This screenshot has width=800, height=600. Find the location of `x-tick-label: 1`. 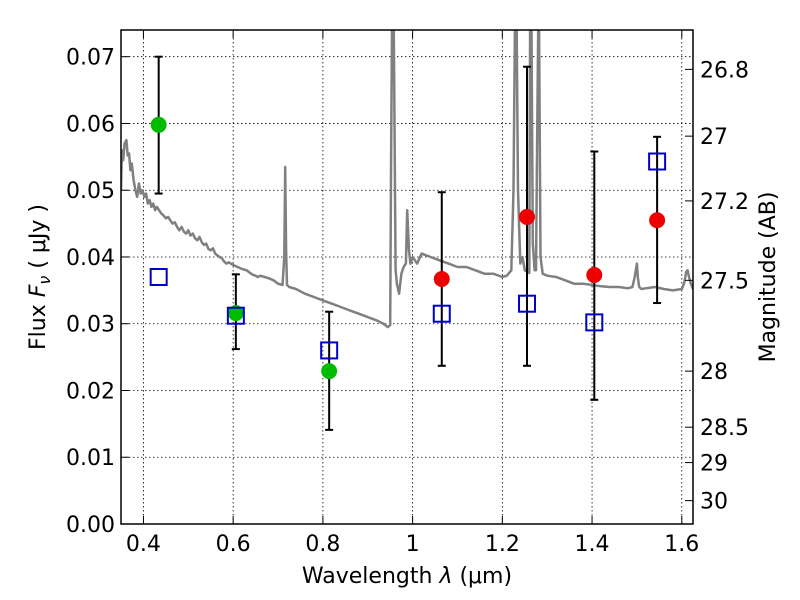

x-tick-label: 1 is located at coordinates (413, 544).